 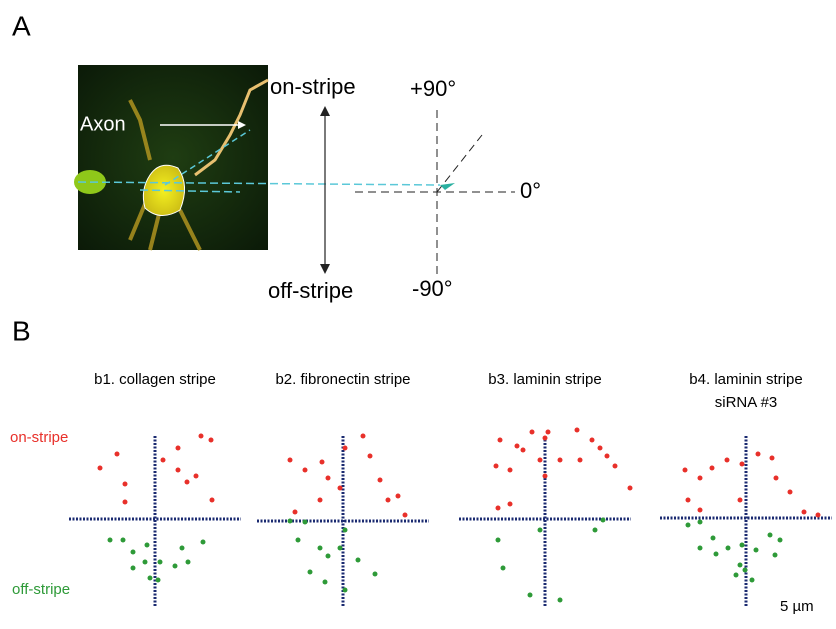 I want to click on scale-label: 5 µm, so click(x=797, y=606).